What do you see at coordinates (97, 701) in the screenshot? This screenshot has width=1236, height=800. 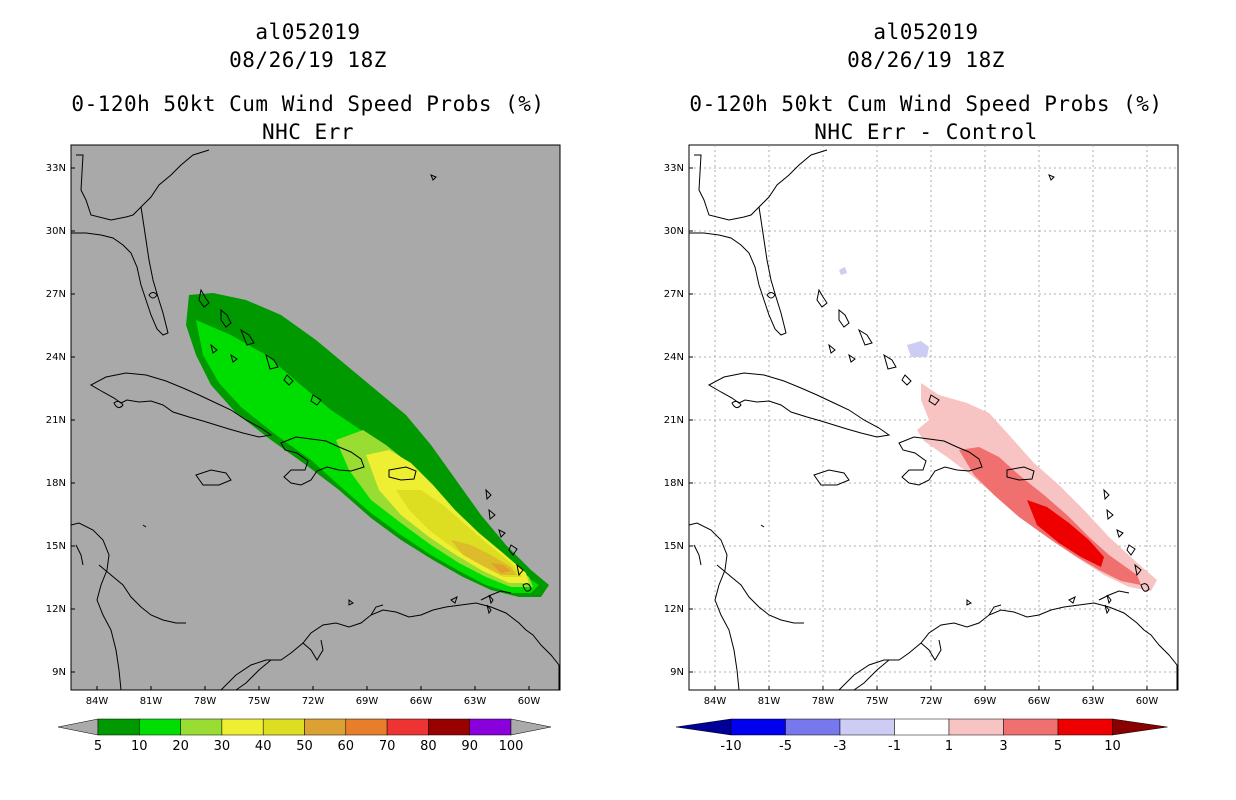 I see `left-lon-label: 84W` at bounding box center [97, 701].